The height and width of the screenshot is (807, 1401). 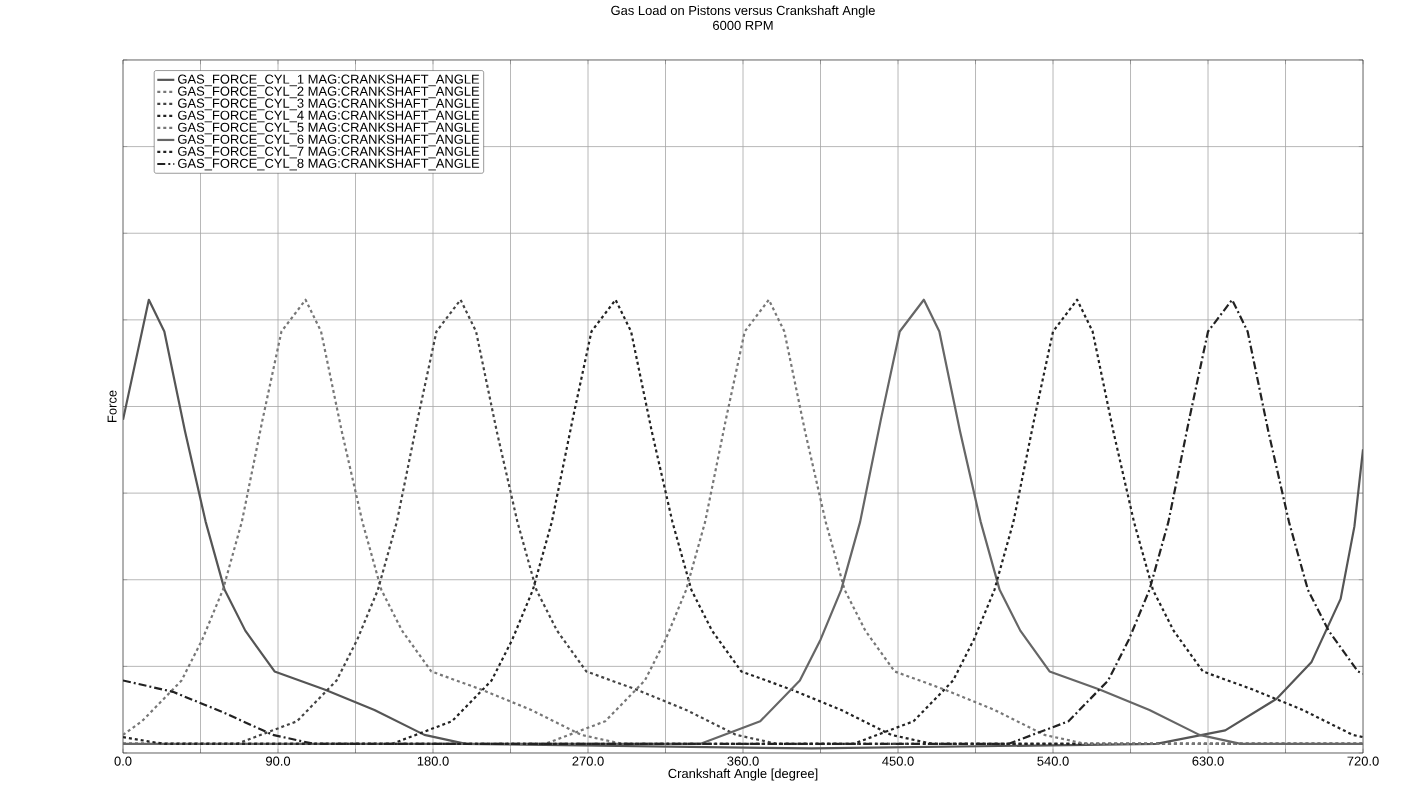 I want to click on legend-label: GAS_FORCE_CYL_7 MAG:CRANKSHAFT_ANGLE, so click(x=329, y=152).